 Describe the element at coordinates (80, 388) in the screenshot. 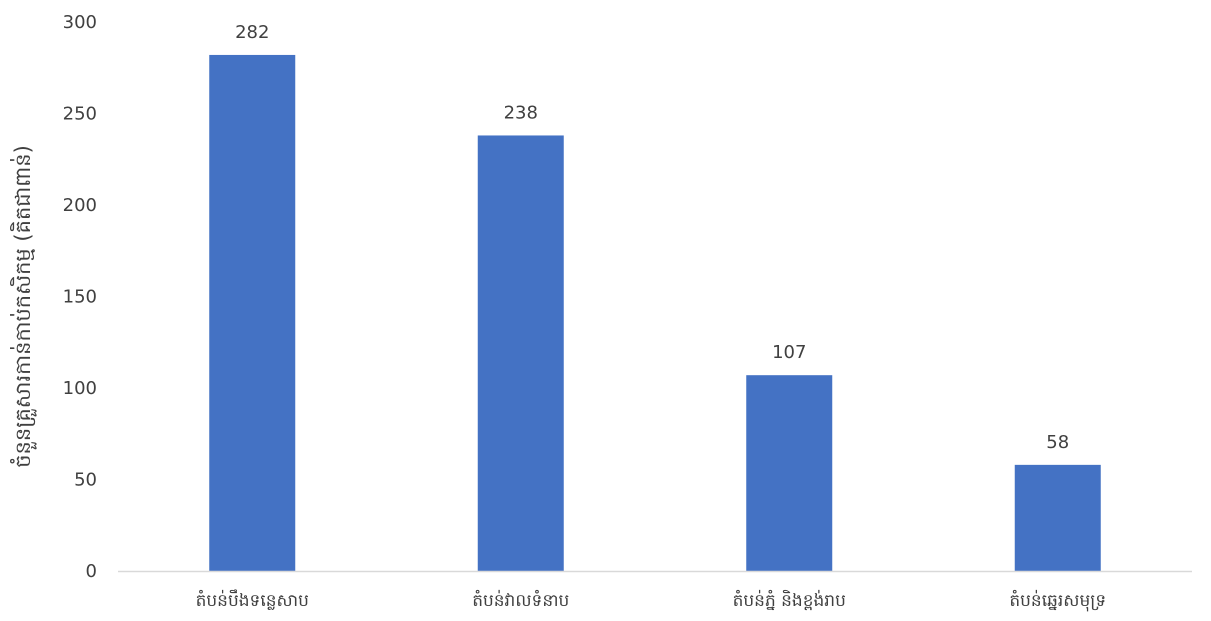

I see `y-tick-label: 100` at that location.